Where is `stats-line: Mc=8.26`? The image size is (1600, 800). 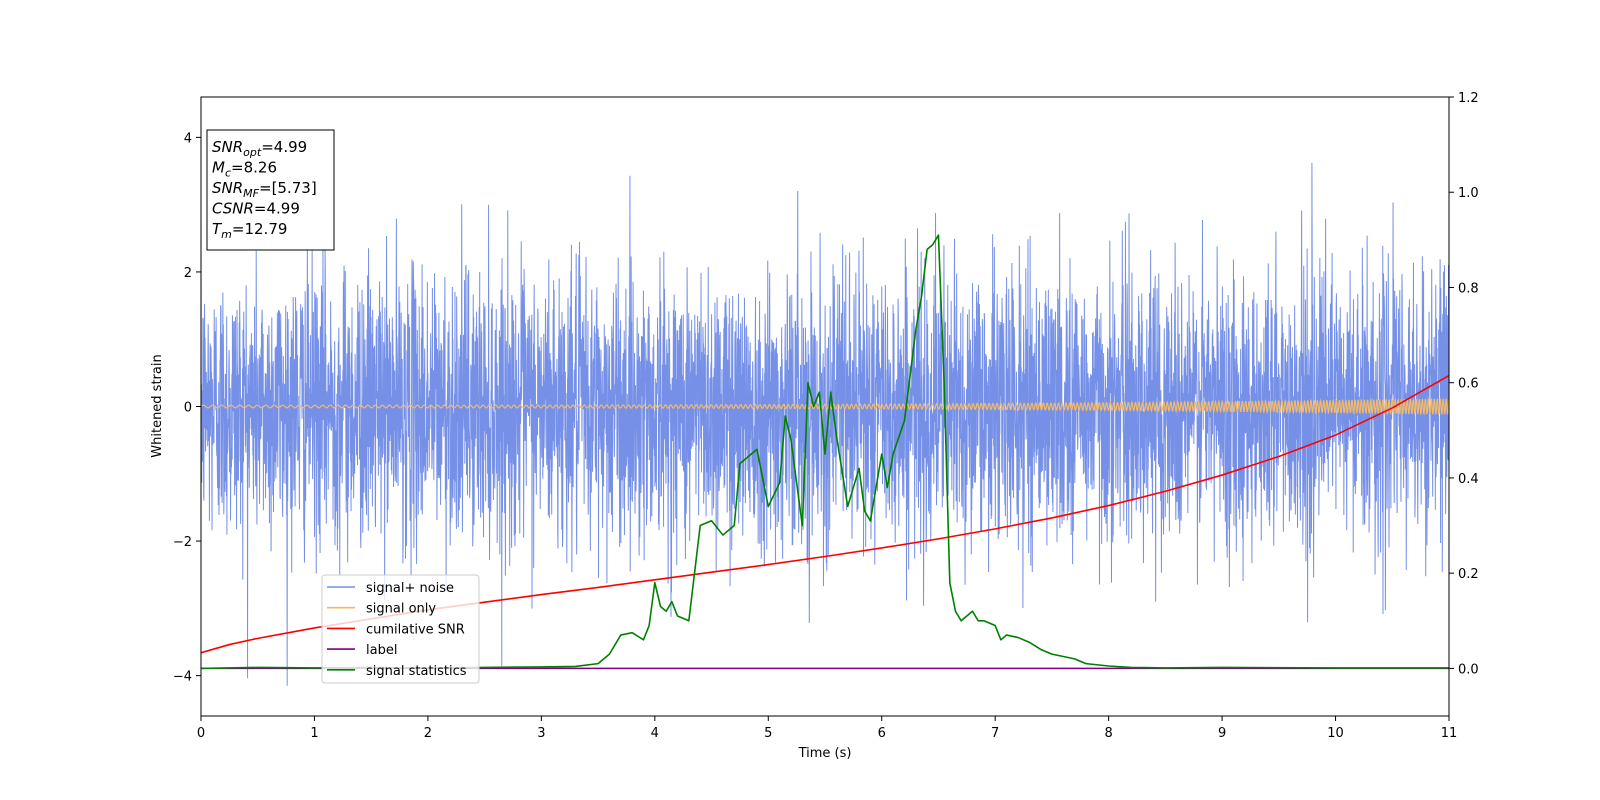
stats-line: Mc=8.26 is located at coordinates (244, 169).